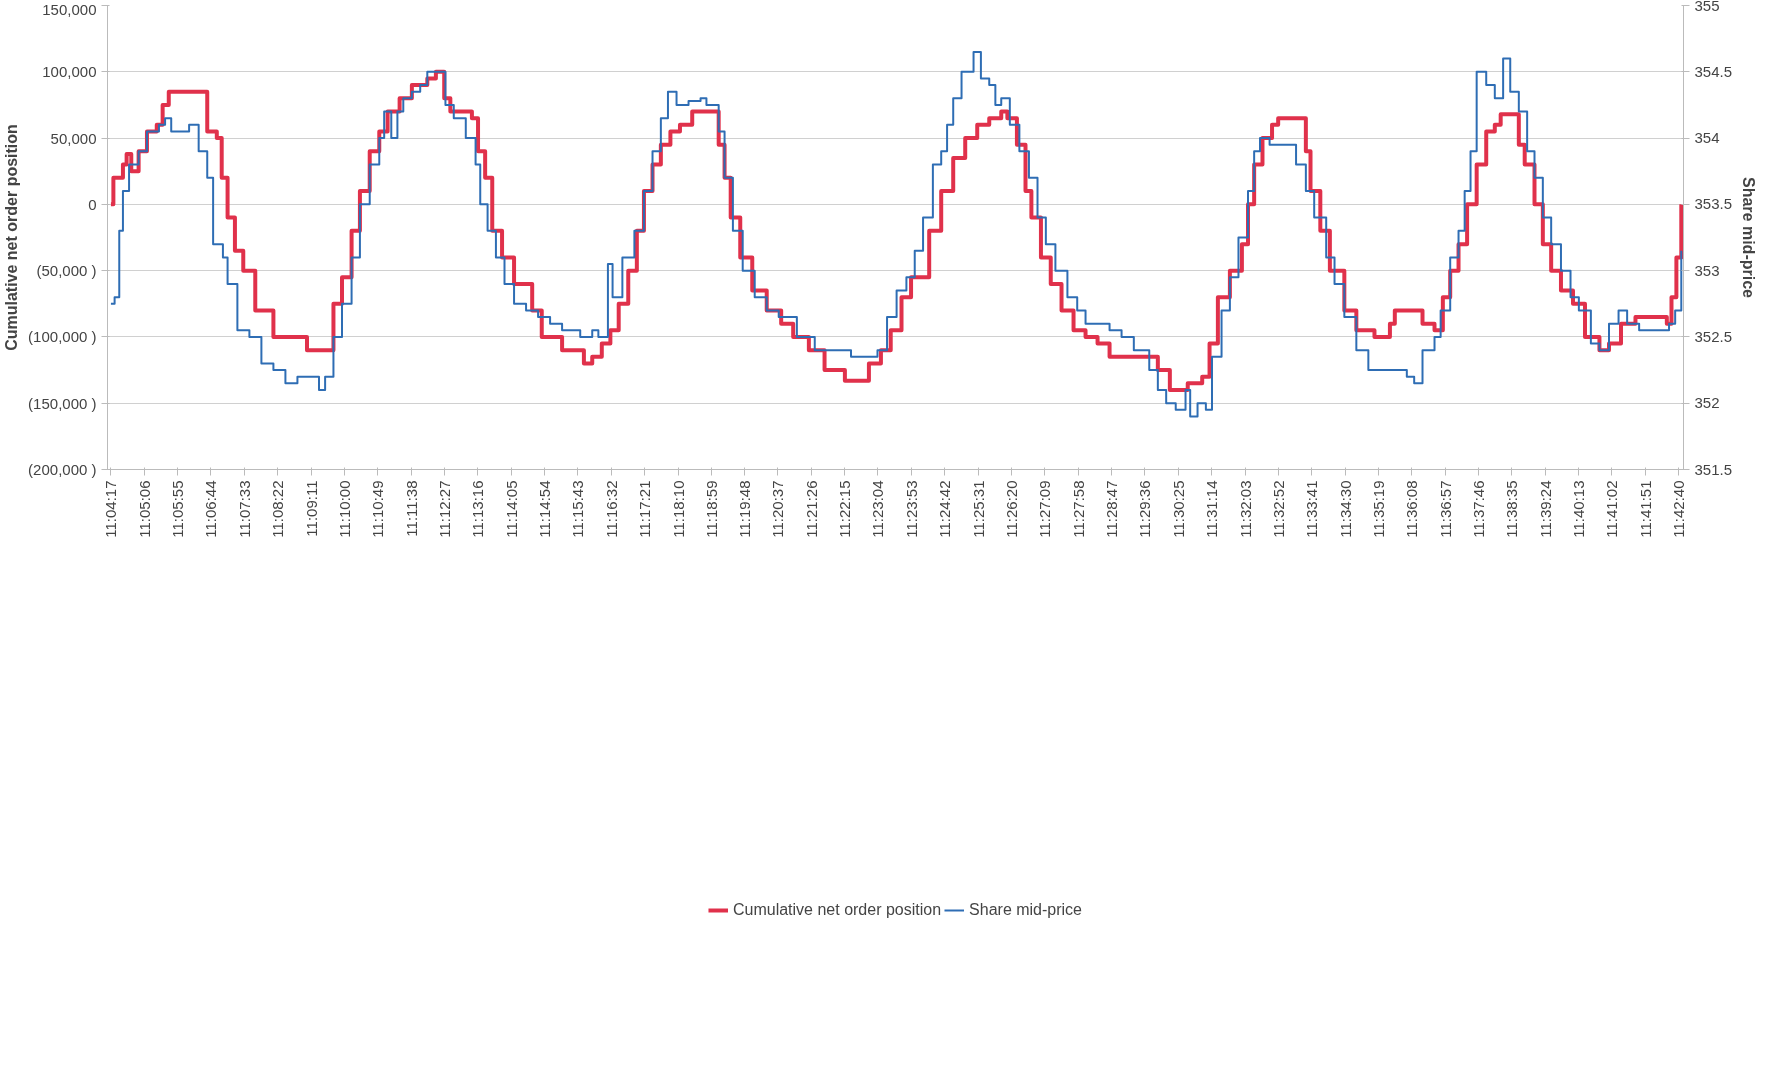 The width and height of the screenshot is (1780, 1081). Describe the element at coordinates (1612, 509) in the screenshot. I see `x-tick-label: 11:41:02` at that location.